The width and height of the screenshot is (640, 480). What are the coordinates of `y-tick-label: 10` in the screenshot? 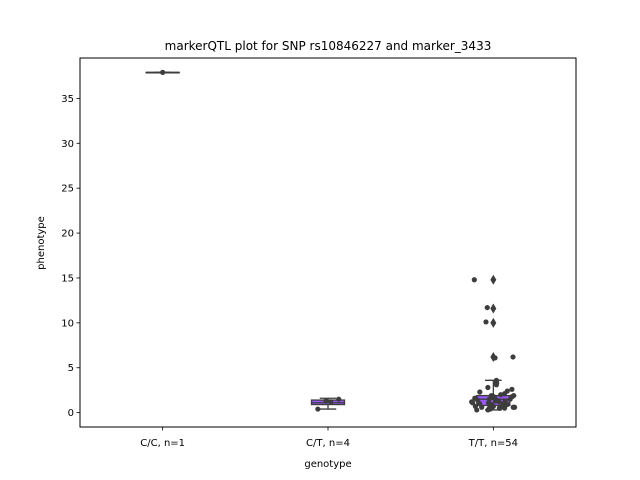 It's located at (67, 323).